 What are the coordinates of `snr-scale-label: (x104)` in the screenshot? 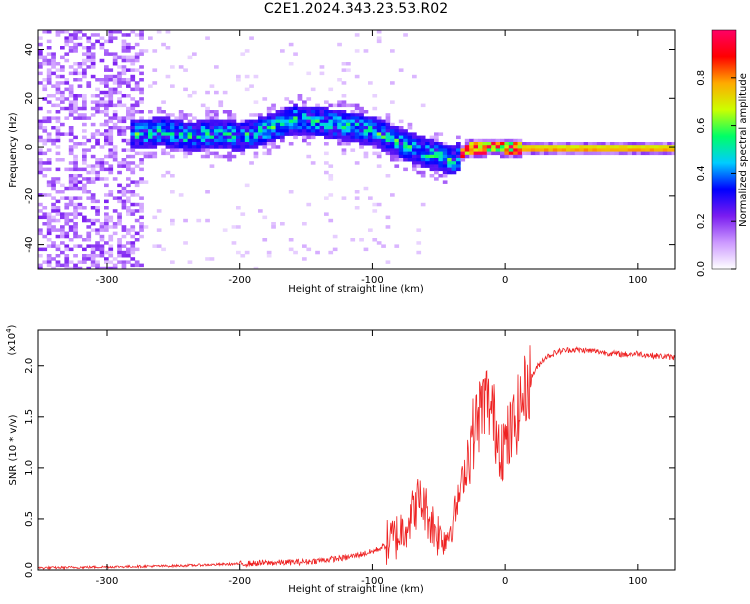 It's located at (11, 339).